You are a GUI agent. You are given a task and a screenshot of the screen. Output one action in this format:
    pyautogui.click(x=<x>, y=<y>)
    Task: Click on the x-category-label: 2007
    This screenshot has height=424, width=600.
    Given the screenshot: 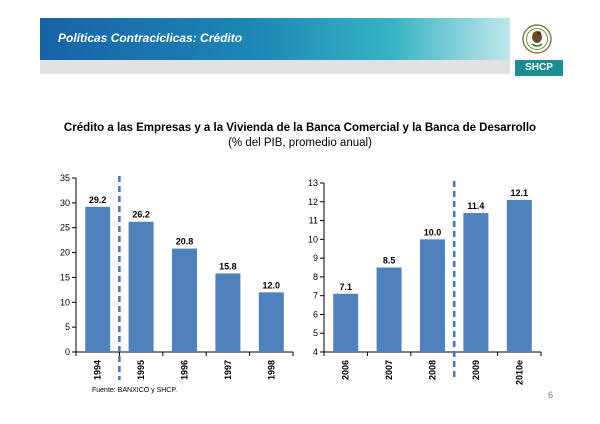 What is the action you would take?
    pyautogui.click(x=389, y=370)
    